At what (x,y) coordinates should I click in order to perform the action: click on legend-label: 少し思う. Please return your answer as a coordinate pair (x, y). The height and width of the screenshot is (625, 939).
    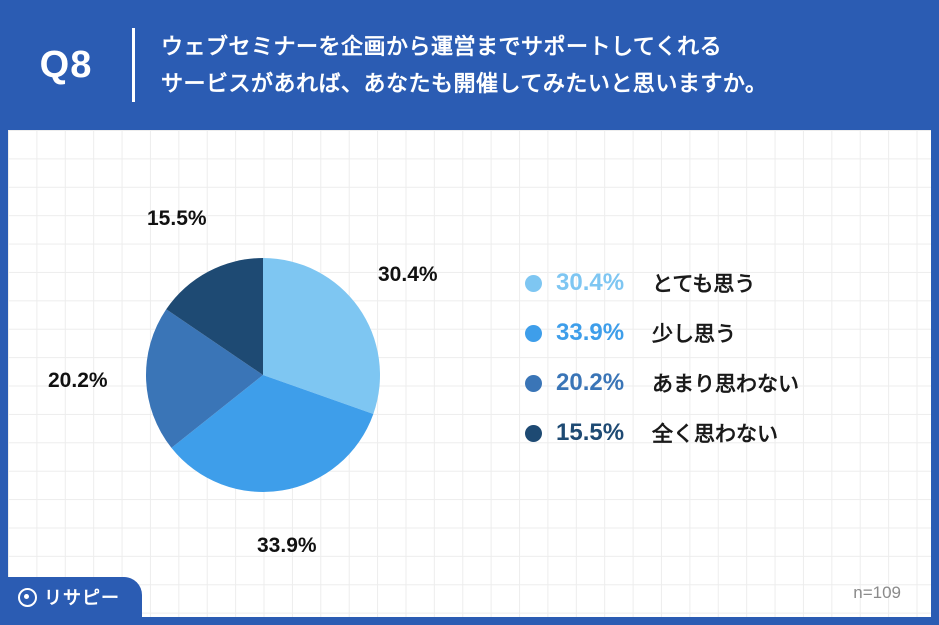
    Looking at the image, I should click on (694, 334).